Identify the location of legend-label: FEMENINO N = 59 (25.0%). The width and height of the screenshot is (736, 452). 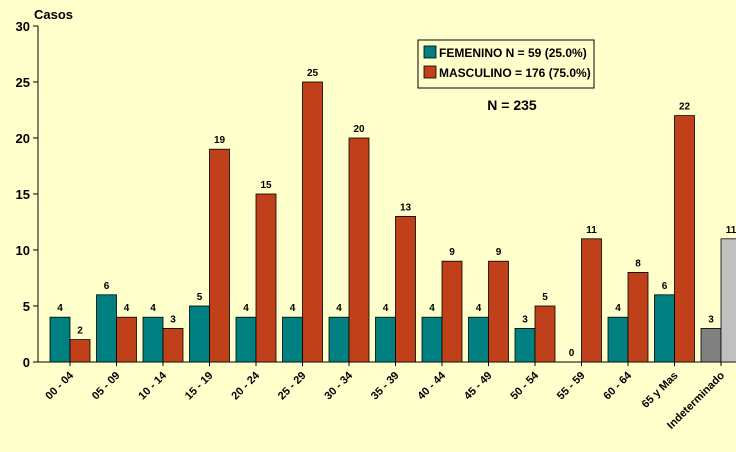
(513, 53).